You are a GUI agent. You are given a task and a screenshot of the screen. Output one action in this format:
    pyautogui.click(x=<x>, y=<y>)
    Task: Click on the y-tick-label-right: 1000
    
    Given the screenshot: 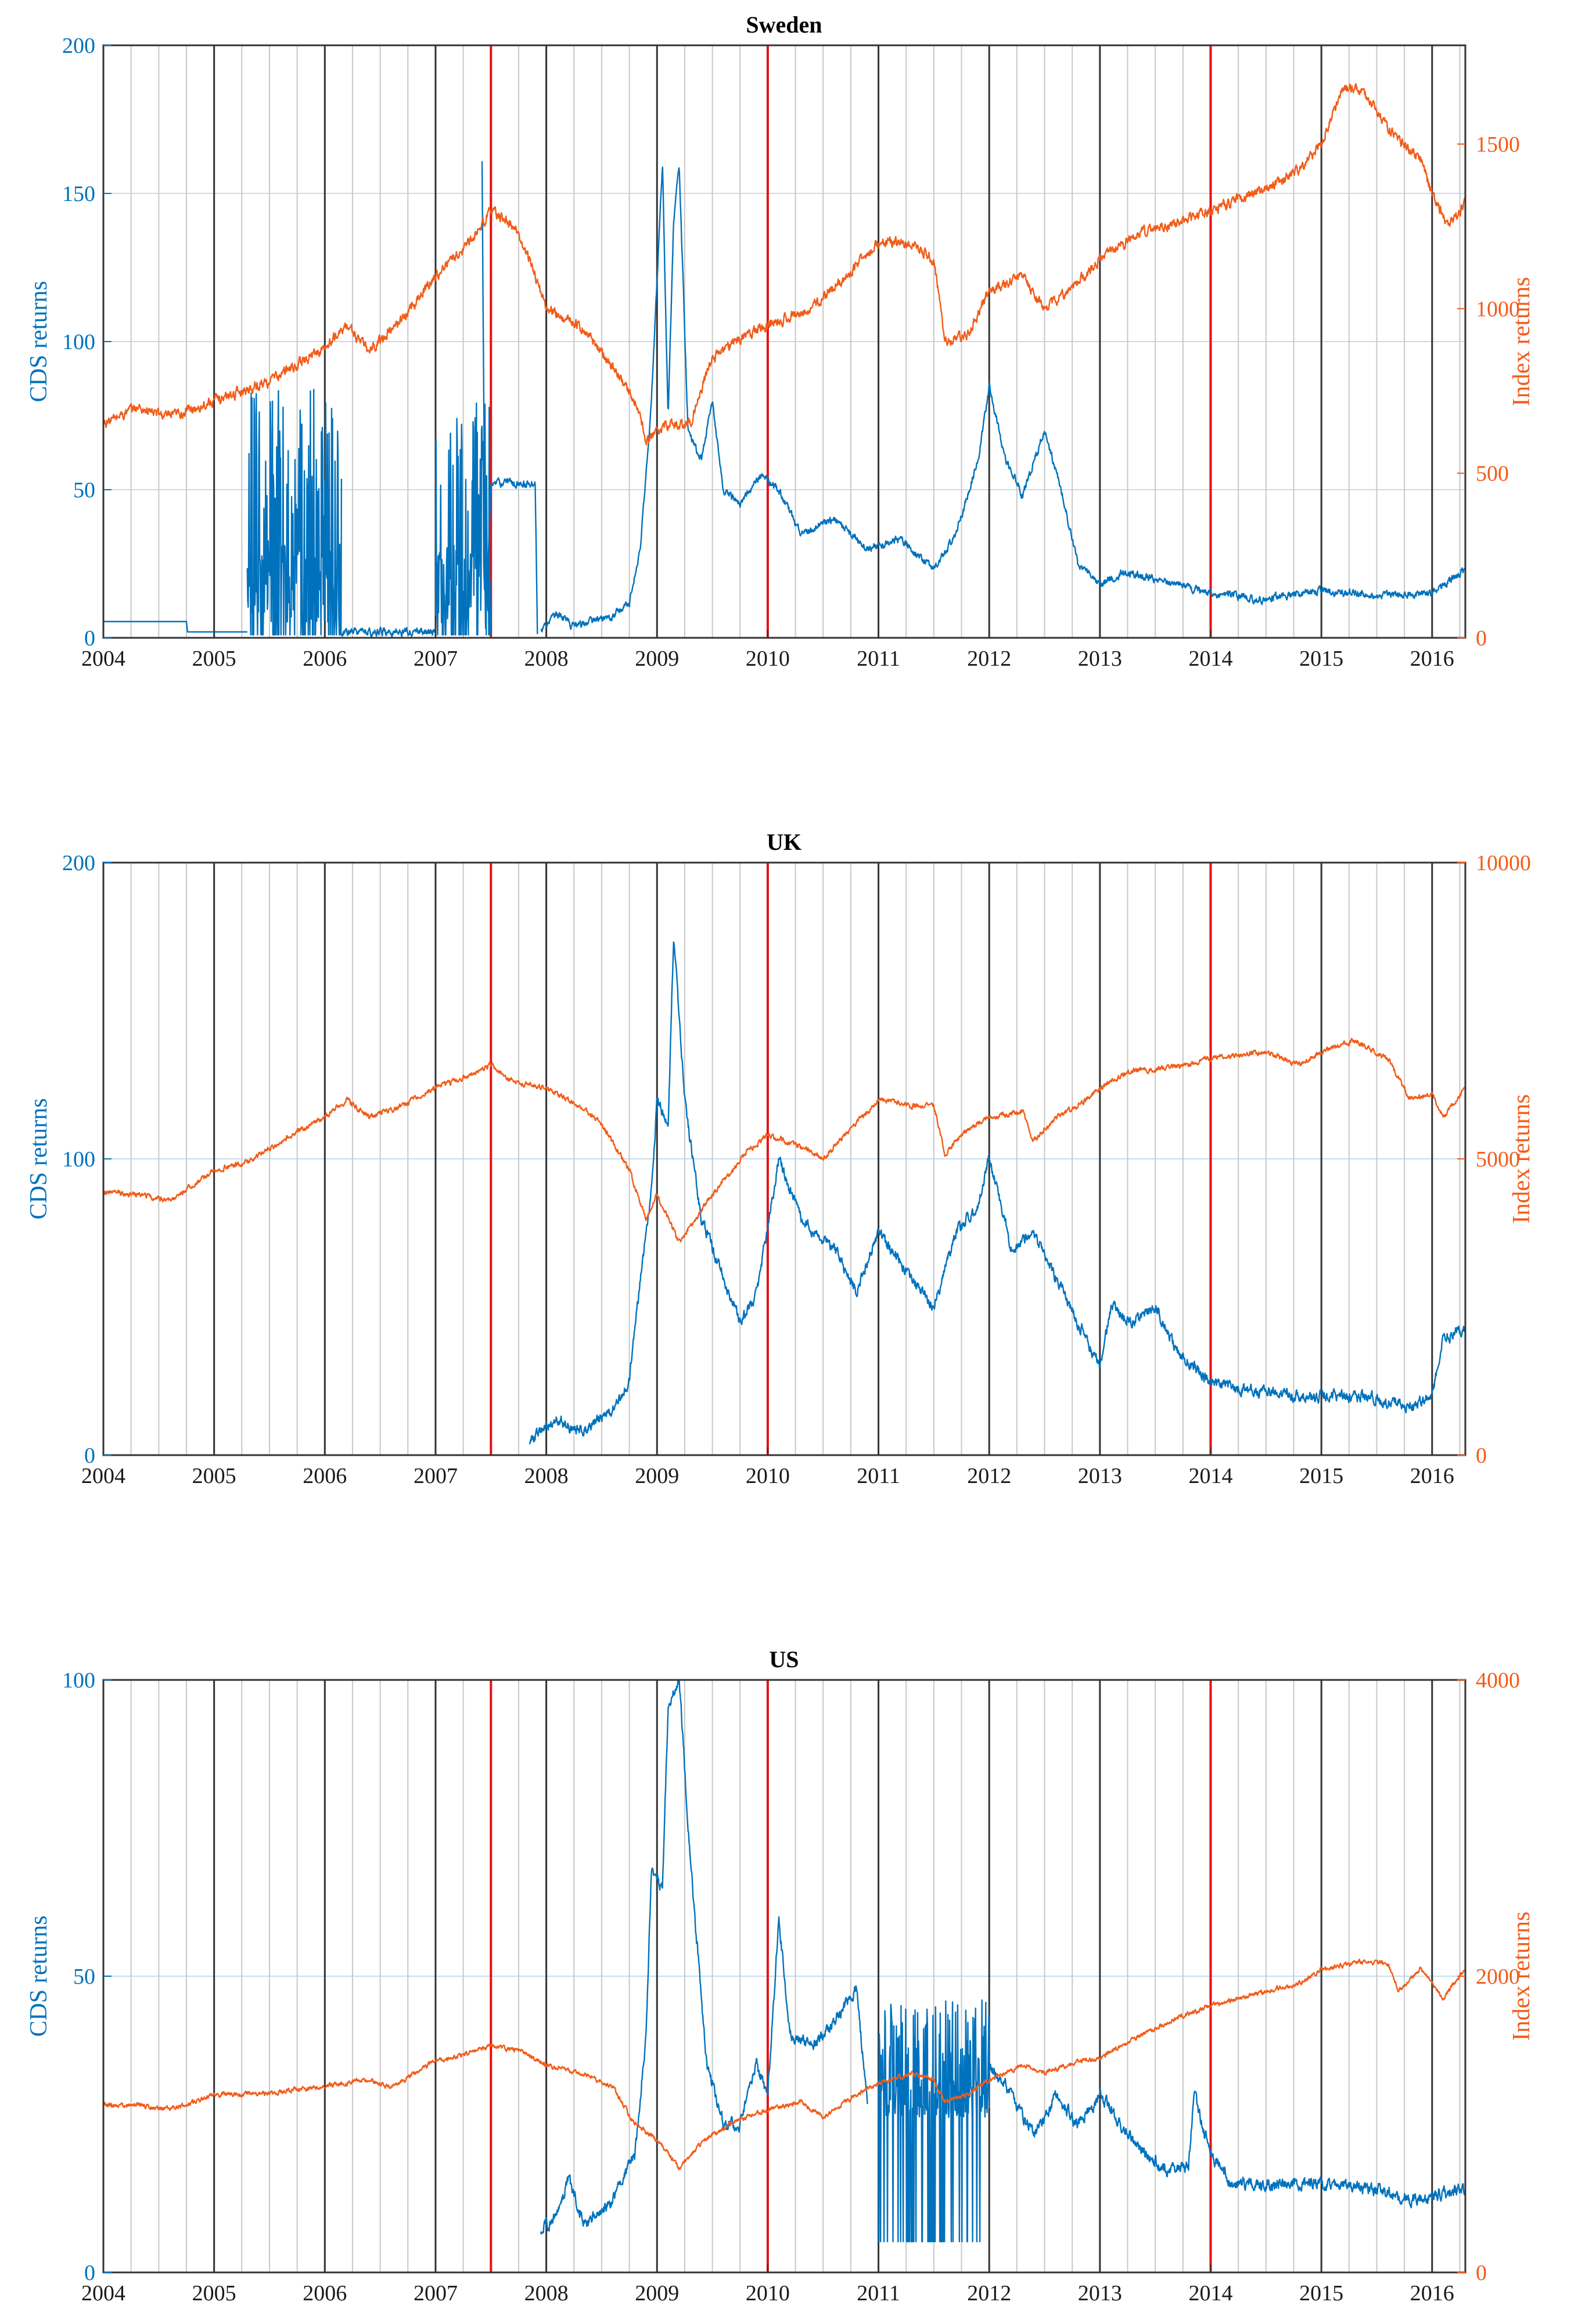 What is the action you would take?
    pyautogui.click(x=1498, y=309)
    